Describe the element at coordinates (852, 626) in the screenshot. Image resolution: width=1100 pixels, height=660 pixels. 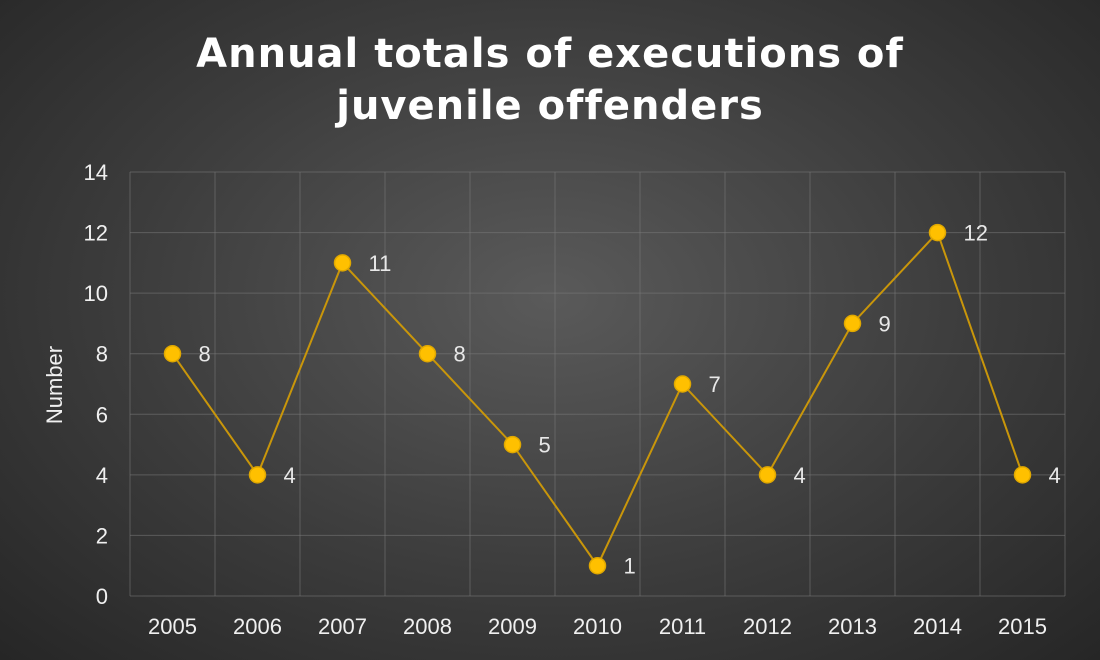
I see `x-tick-label: 2013` at that location.